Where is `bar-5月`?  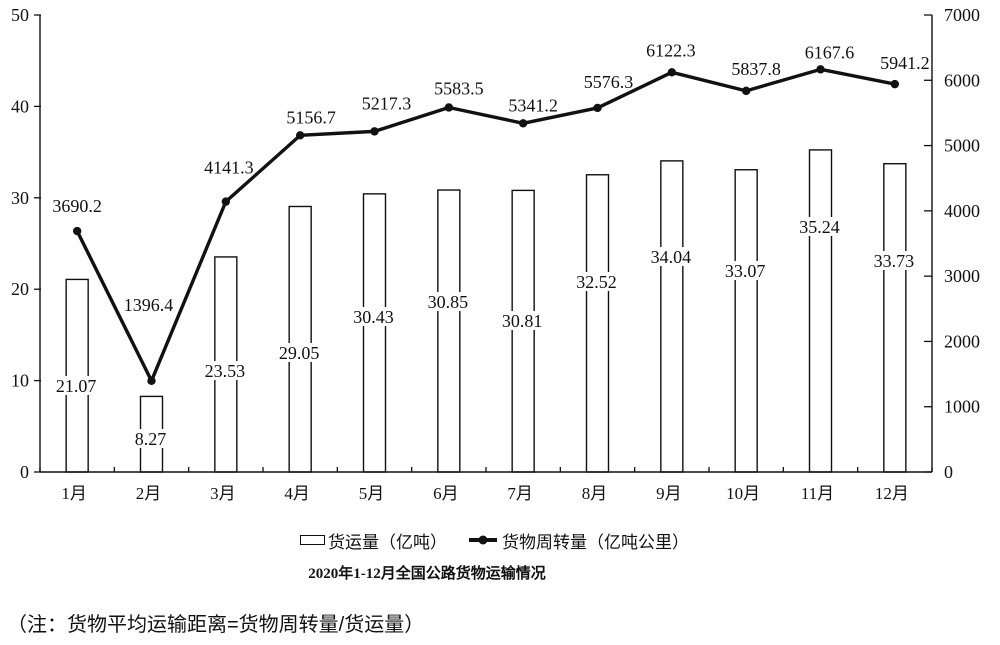
bar-5月 is located at coordinates (374, 333).